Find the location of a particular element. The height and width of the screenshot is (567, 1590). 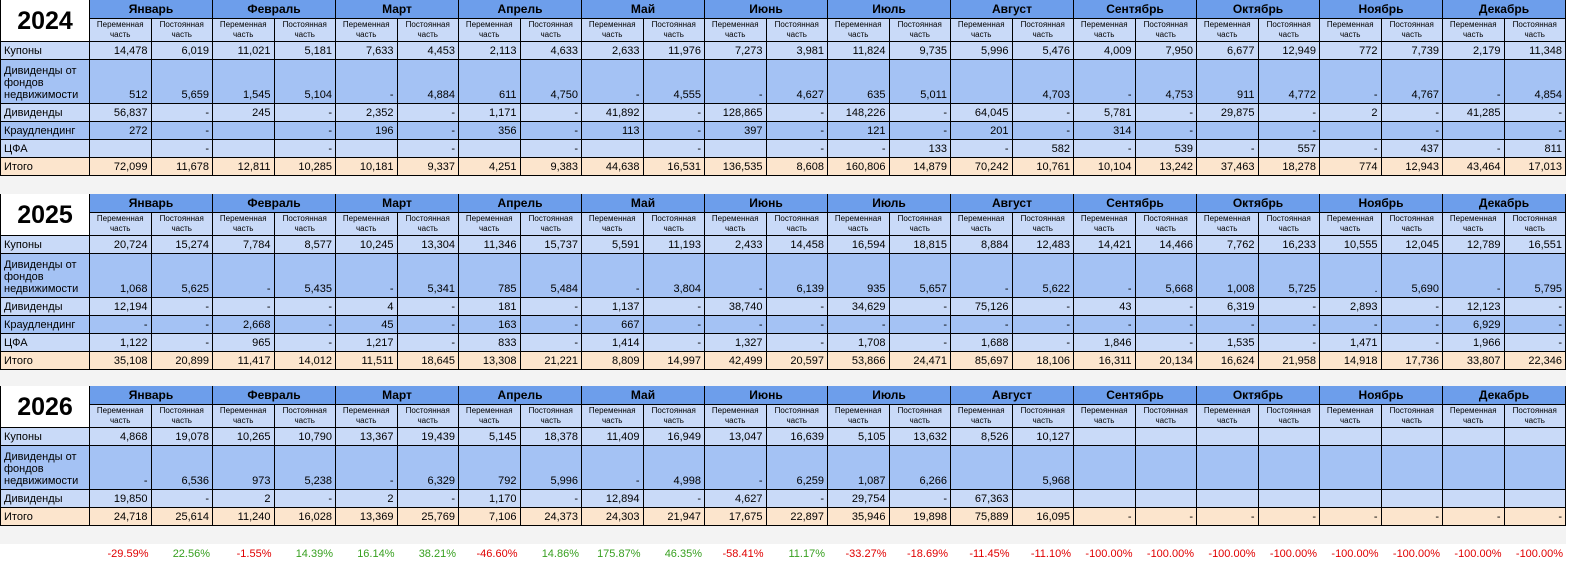

change-cell: 175.87% is located at coordinates (619, 554).